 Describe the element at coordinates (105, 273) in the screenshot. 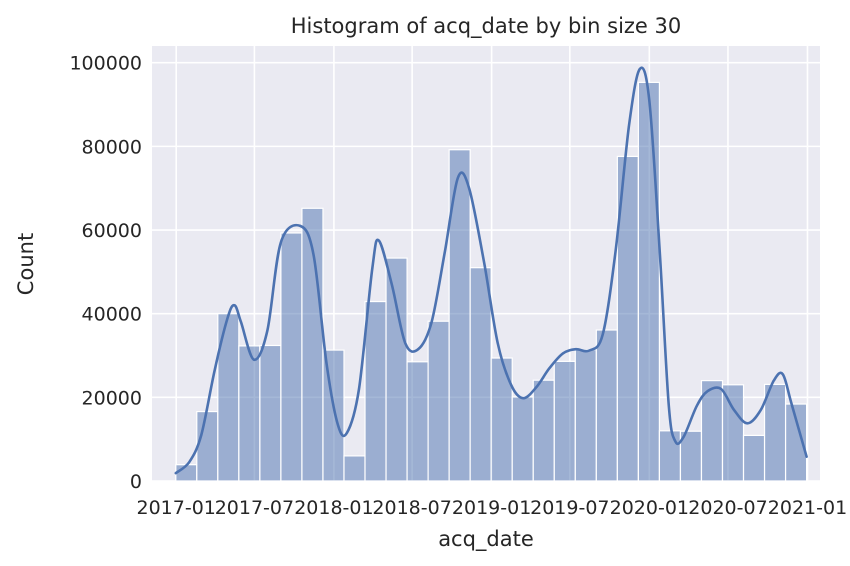

I see `y-tick-labels: 0 20000 40000 60000 80000 100000` at that location.